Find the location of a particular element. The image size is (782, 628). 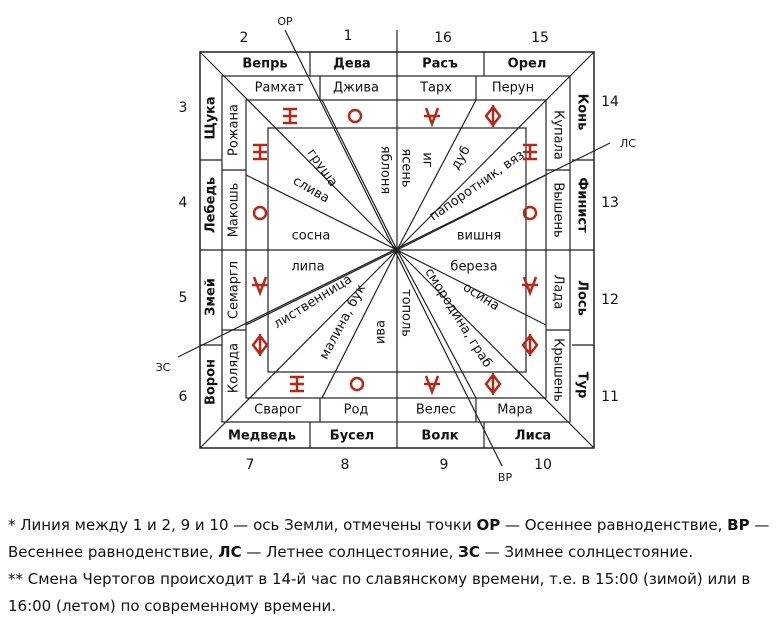

tree-name: тополь is located at coordinates (406, 313).